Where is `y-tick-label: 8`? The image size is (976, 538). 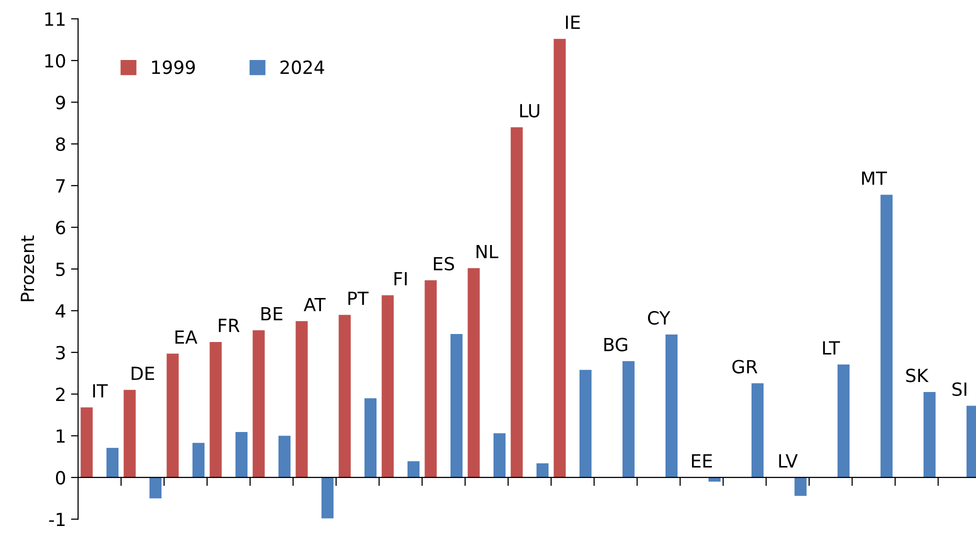
y-tick-label: 8 is located at coordinates (61, 144).